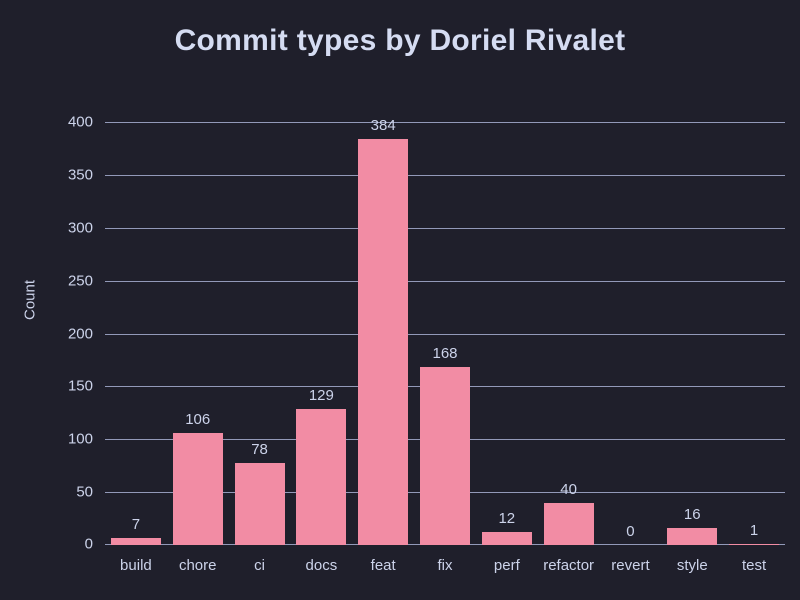 This screenshot has height=600, width=800. What do you see at coordinates (754, 530) in the screenshot?
I see `bar-value-label-test: 1` at bounding box center [754, 530].